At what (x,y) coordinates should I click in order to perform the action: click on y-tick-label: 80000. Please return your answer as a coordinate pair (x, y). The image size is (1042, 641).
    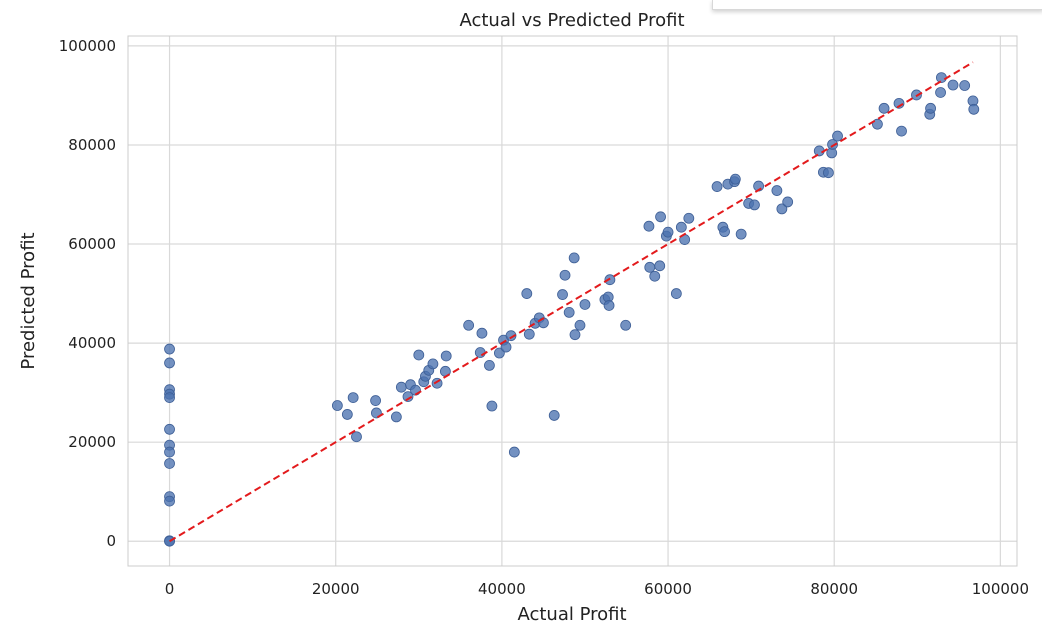
    Looking at the image, I should click on (92, 145).